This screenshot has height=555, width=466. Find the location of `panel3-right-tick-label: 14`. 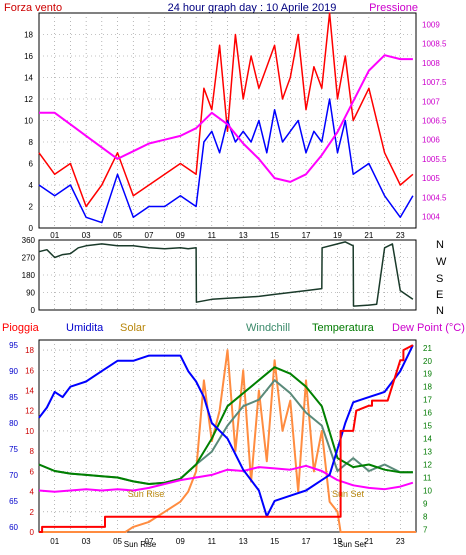

panel3-right-tick-label: 14 is located at coordinates (427, 439).